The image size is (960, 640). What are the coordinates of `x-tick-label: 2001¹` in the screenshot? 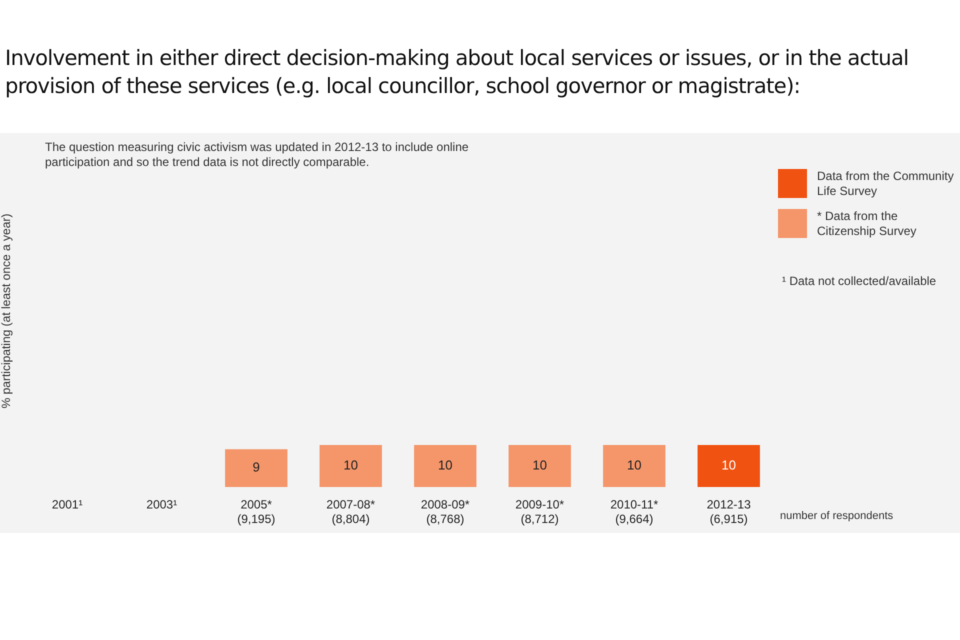 It's located at (67, 505).